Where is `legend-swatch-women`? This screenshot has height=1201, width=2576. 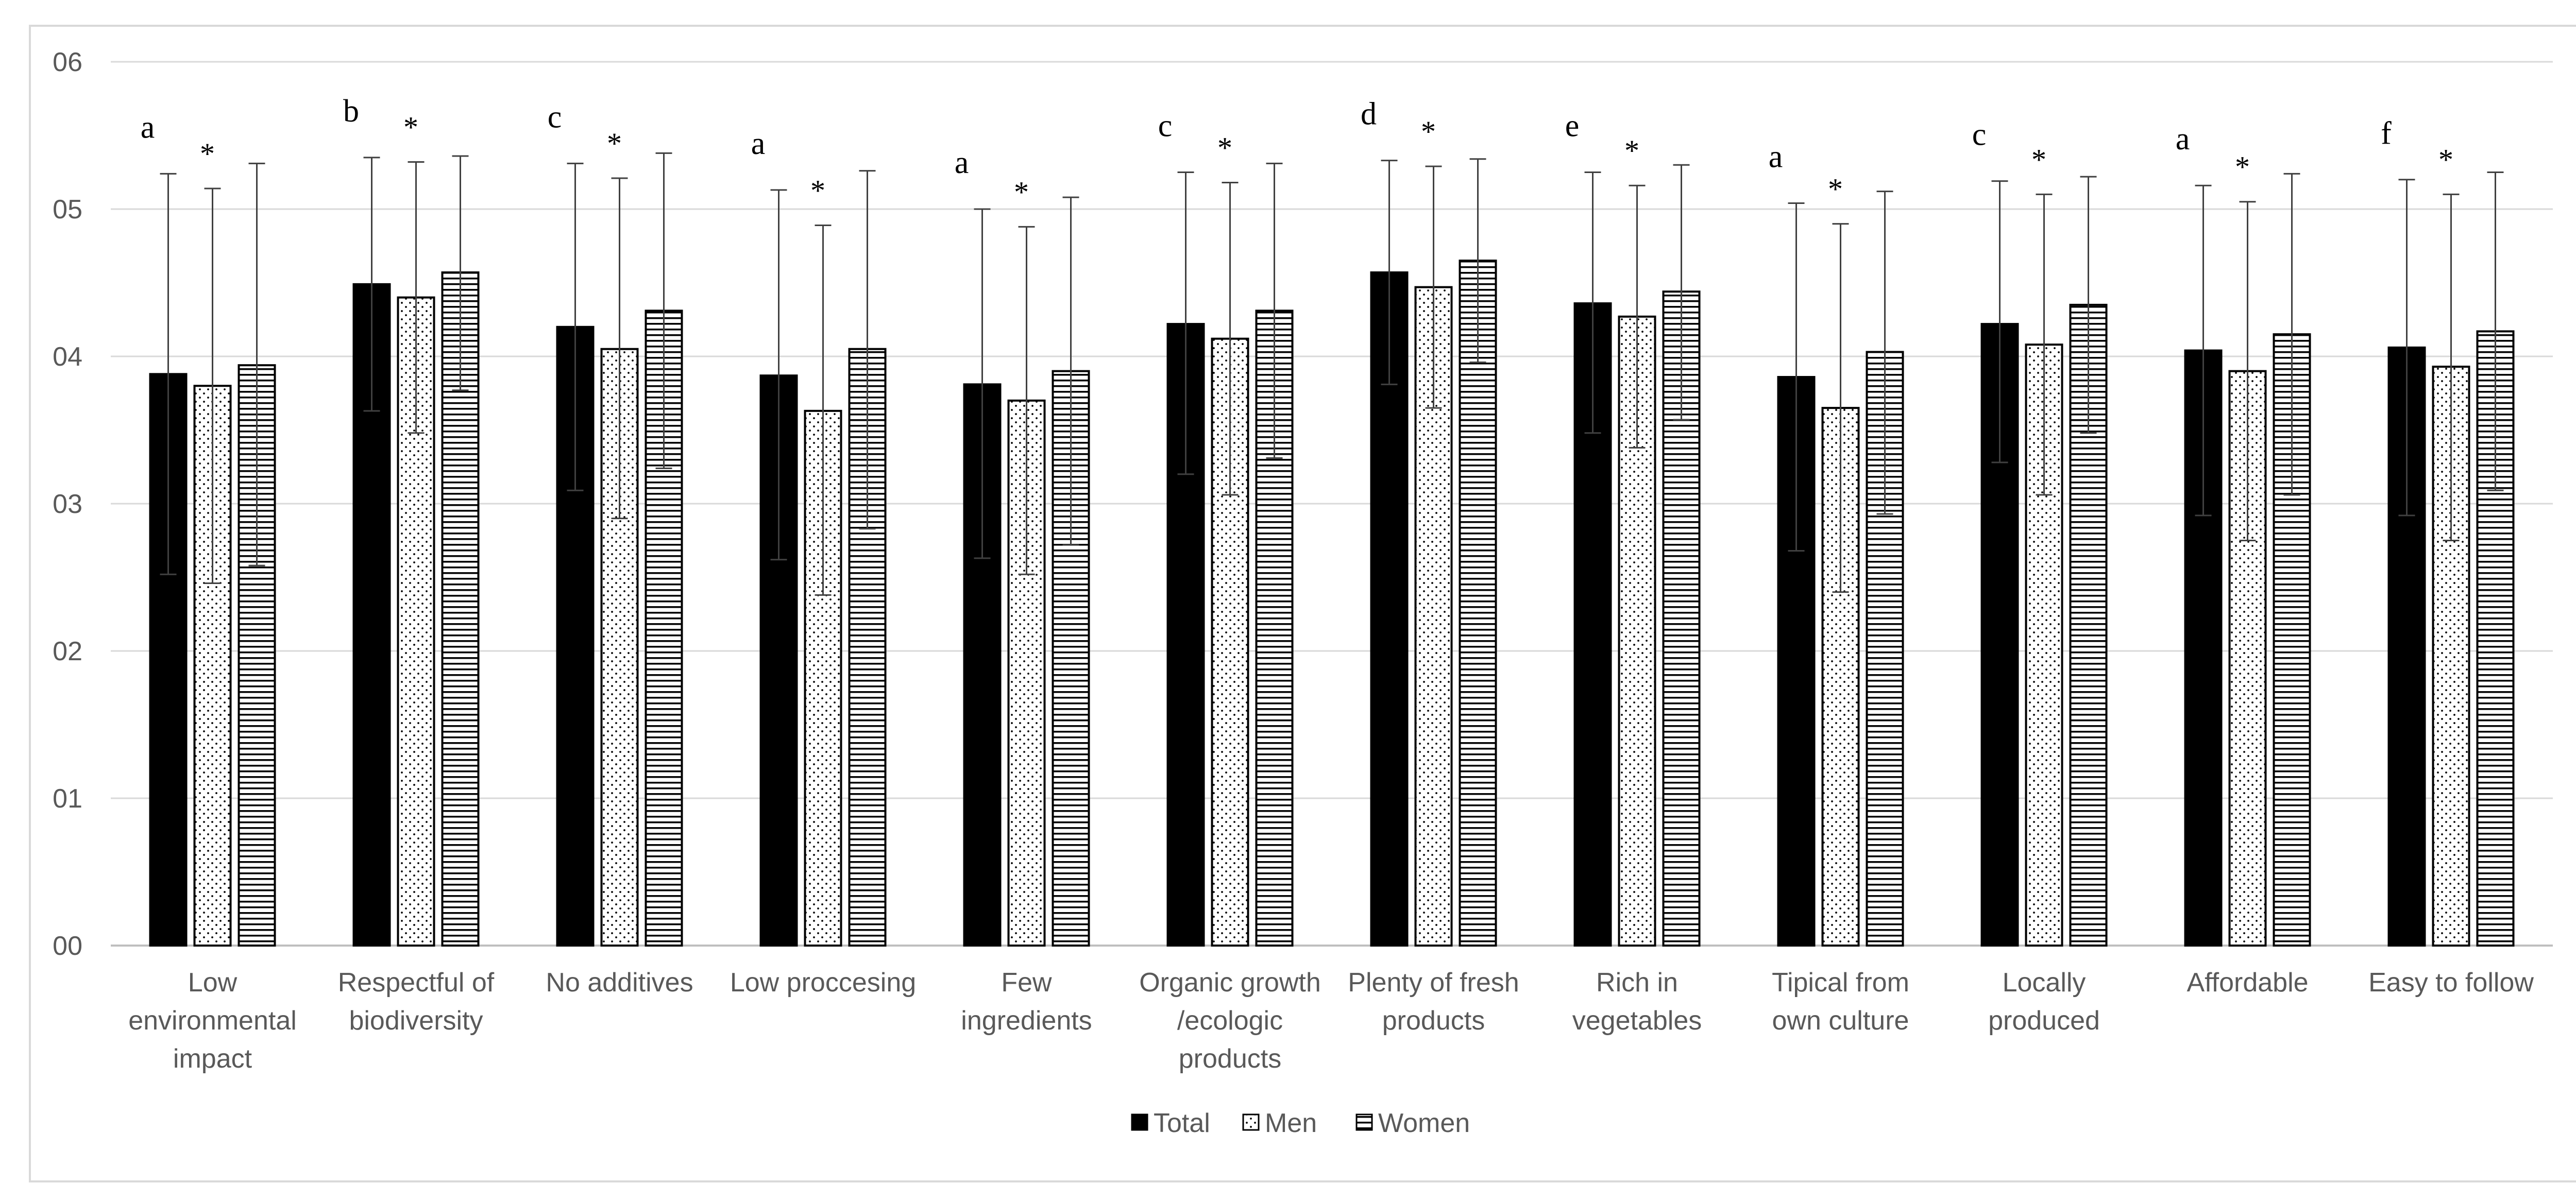
legend-swatch-women is located at coordinates (1364, 1122).